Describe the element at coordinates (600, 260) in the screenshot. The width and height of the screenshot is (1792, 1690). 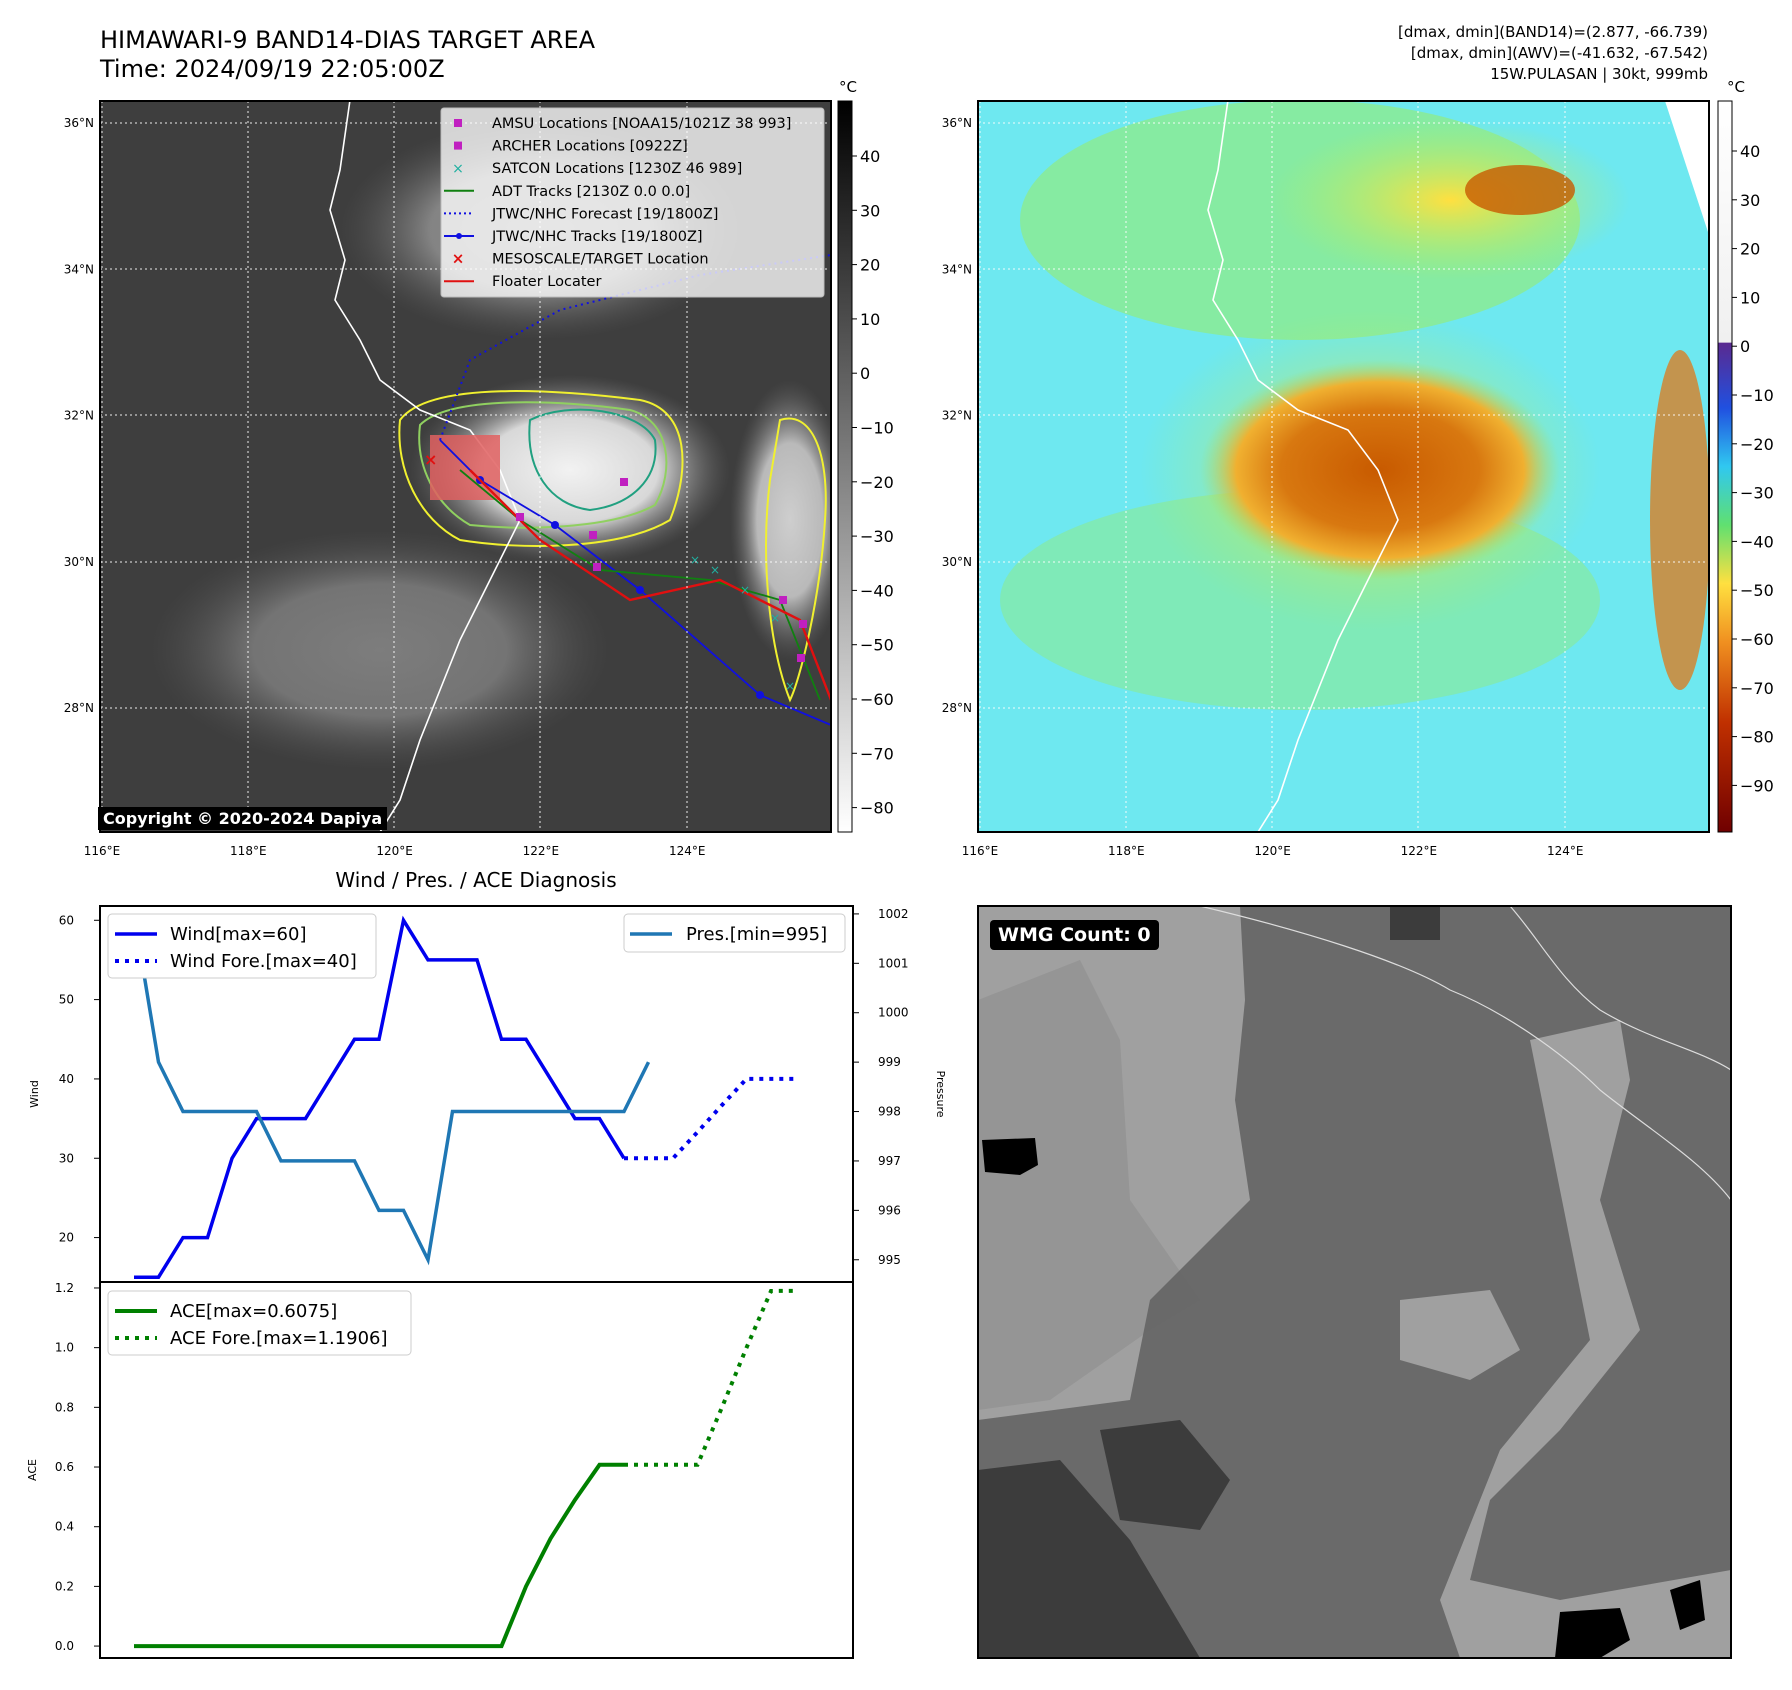
I see `legend-label-6: MESOSCALE/TARGET Location` at that location.